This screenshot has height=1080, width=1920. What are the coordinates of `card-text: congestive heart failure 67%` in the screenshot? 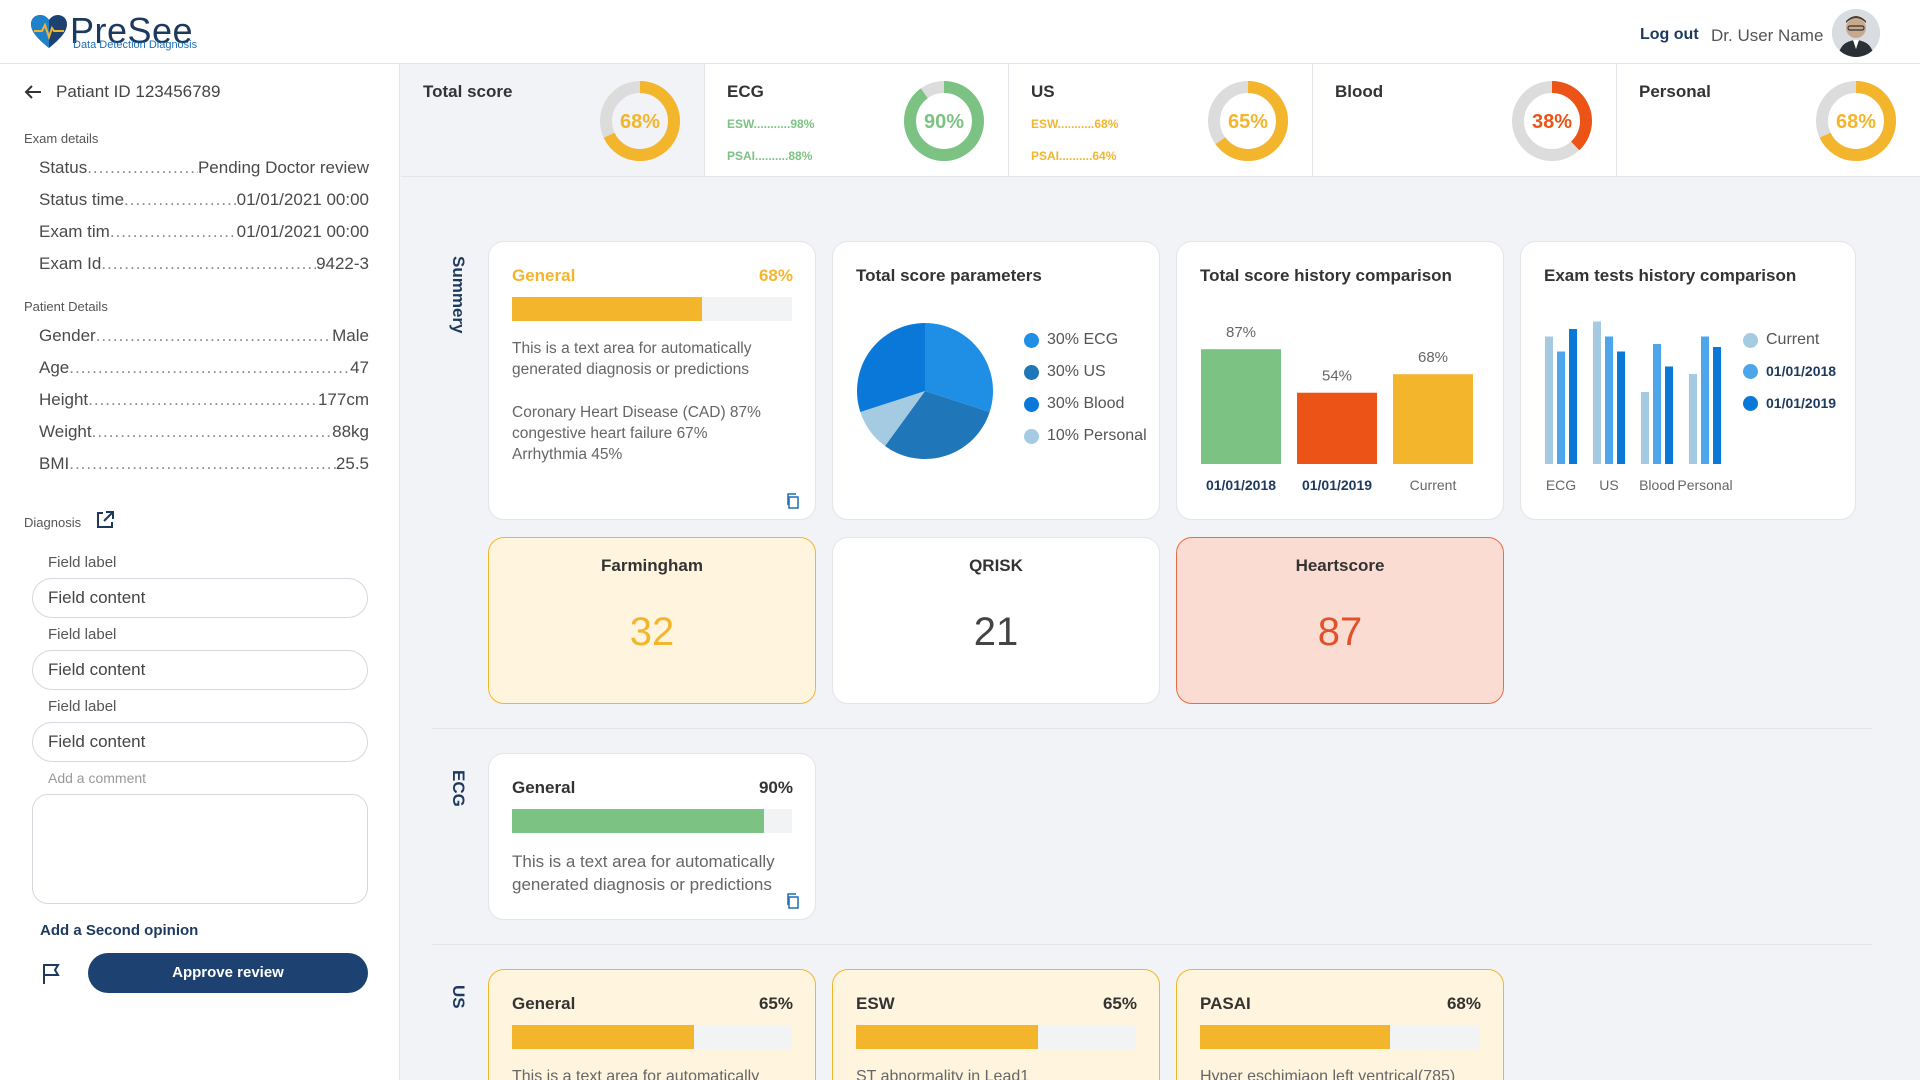 It's located at (610, 433).